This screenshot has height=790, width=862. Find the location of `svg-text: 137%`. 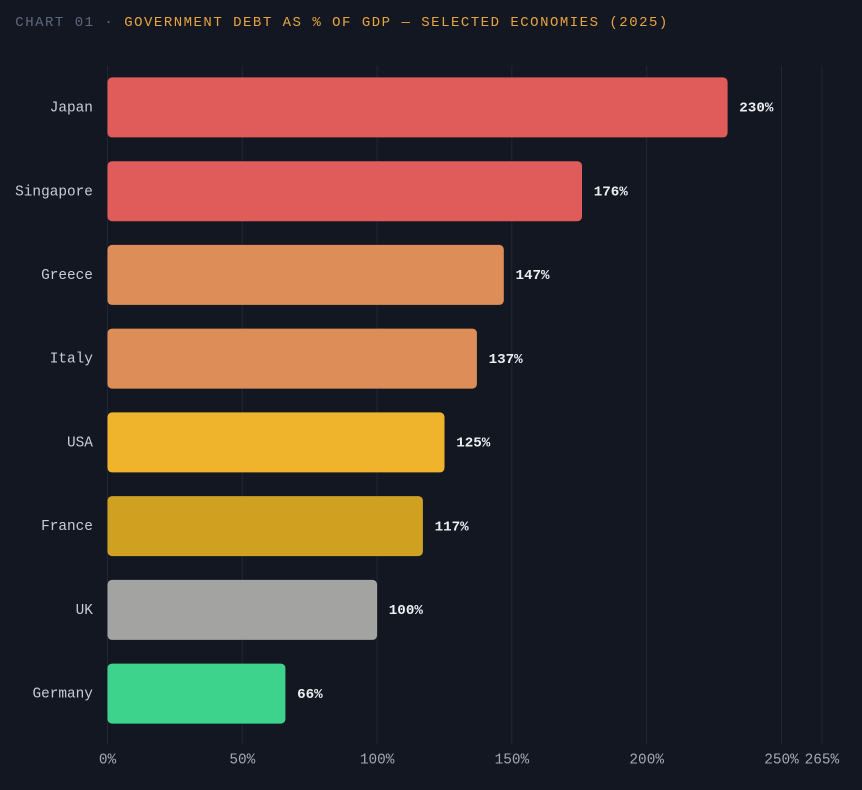

svg-text: 137% is located at coordinates (506, 360).